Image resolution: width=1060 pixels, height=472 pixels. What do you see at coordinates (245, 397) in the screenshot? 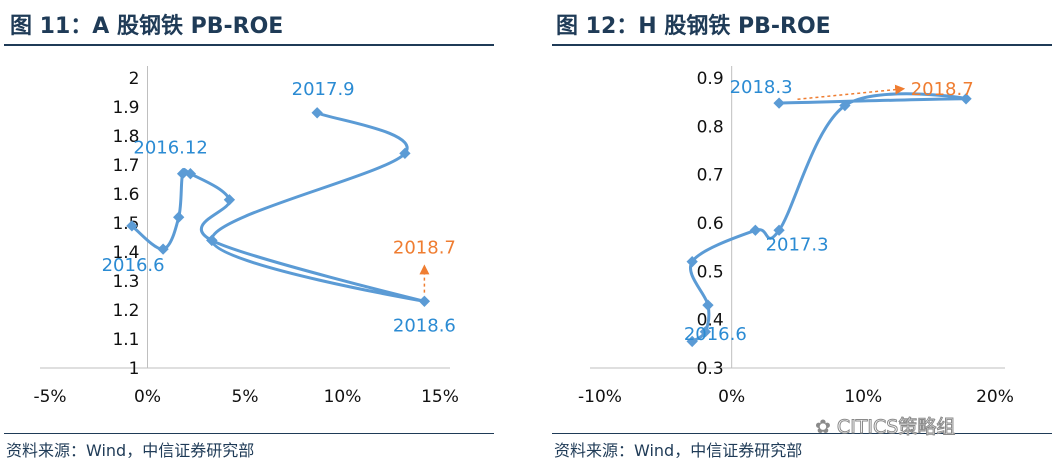
I see `x-tick-label: 5%` at bounding box center [245, 397].